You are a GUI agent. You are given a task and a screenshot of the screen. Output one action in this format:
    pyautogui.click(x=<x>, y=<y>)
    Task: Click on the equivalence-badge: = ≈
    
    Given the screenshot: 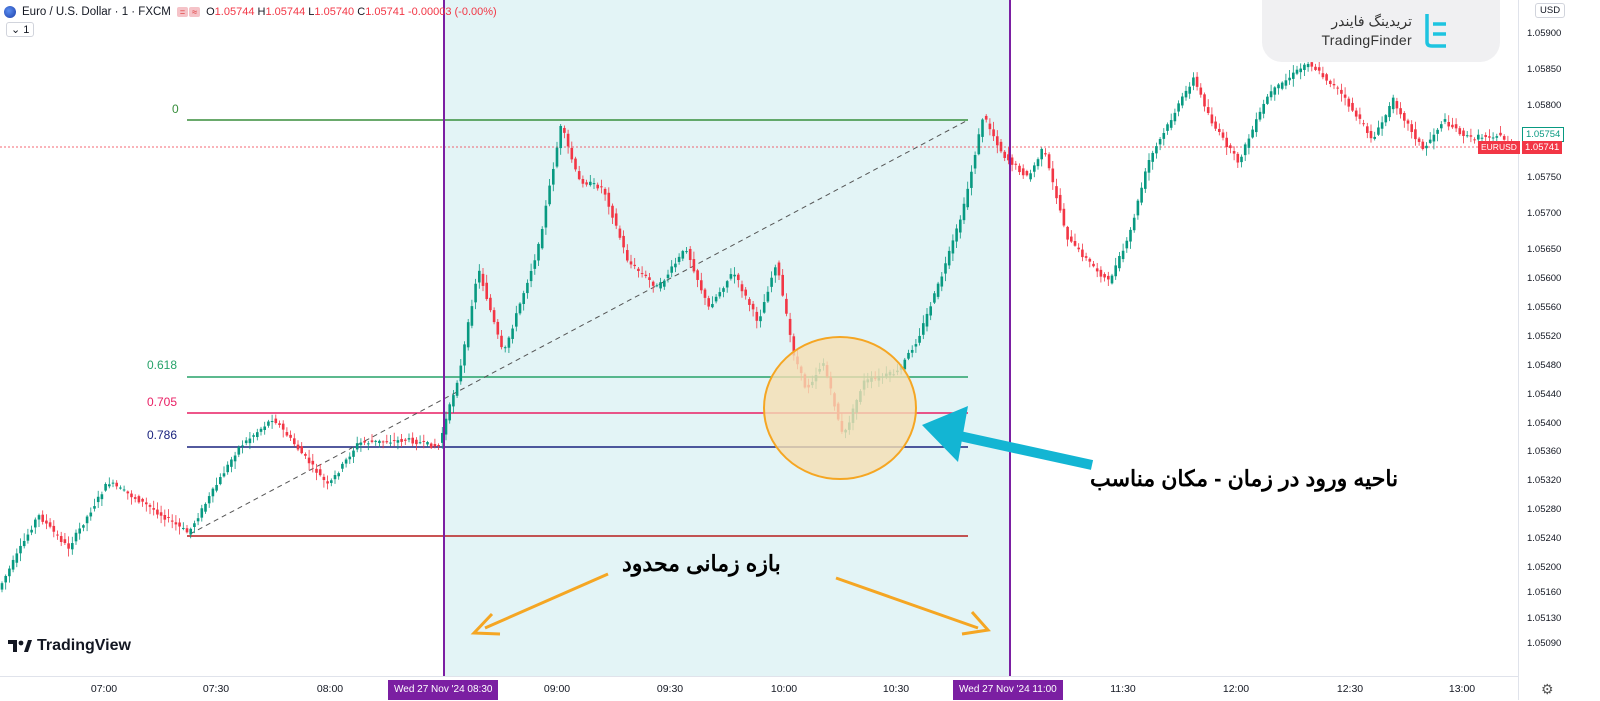 What is the action you would take?
    pyautogui.click(x=188, y=12)
    